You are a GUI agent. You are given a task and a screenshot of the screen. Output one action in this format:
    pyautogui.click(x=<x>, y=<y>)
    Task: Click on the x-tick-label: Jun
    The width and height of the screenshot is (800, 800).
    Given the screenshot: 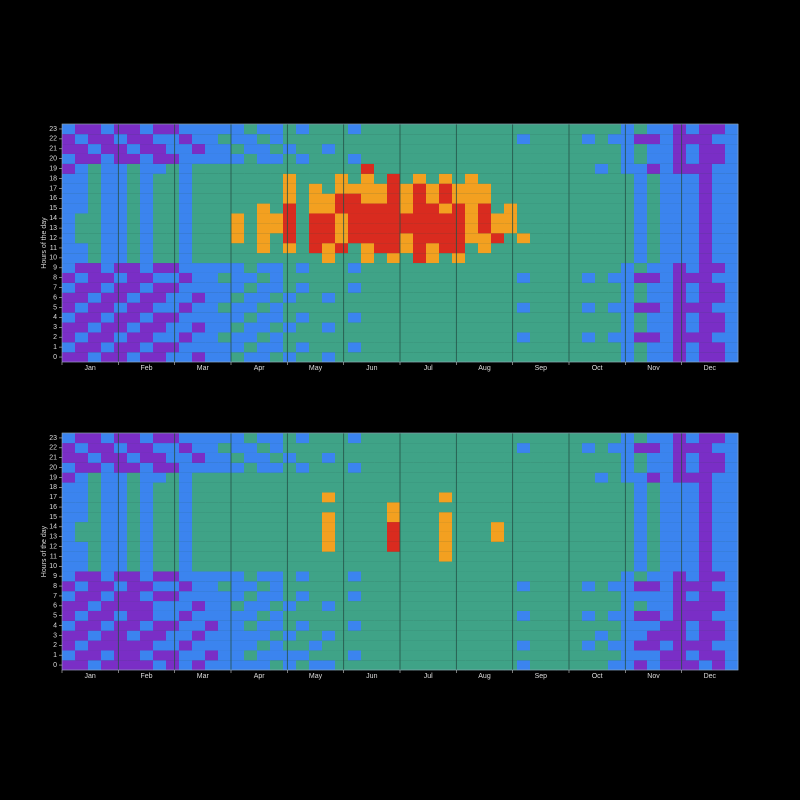 What is the action you would take?
    pyautogui.click(x=371, y=368)
    